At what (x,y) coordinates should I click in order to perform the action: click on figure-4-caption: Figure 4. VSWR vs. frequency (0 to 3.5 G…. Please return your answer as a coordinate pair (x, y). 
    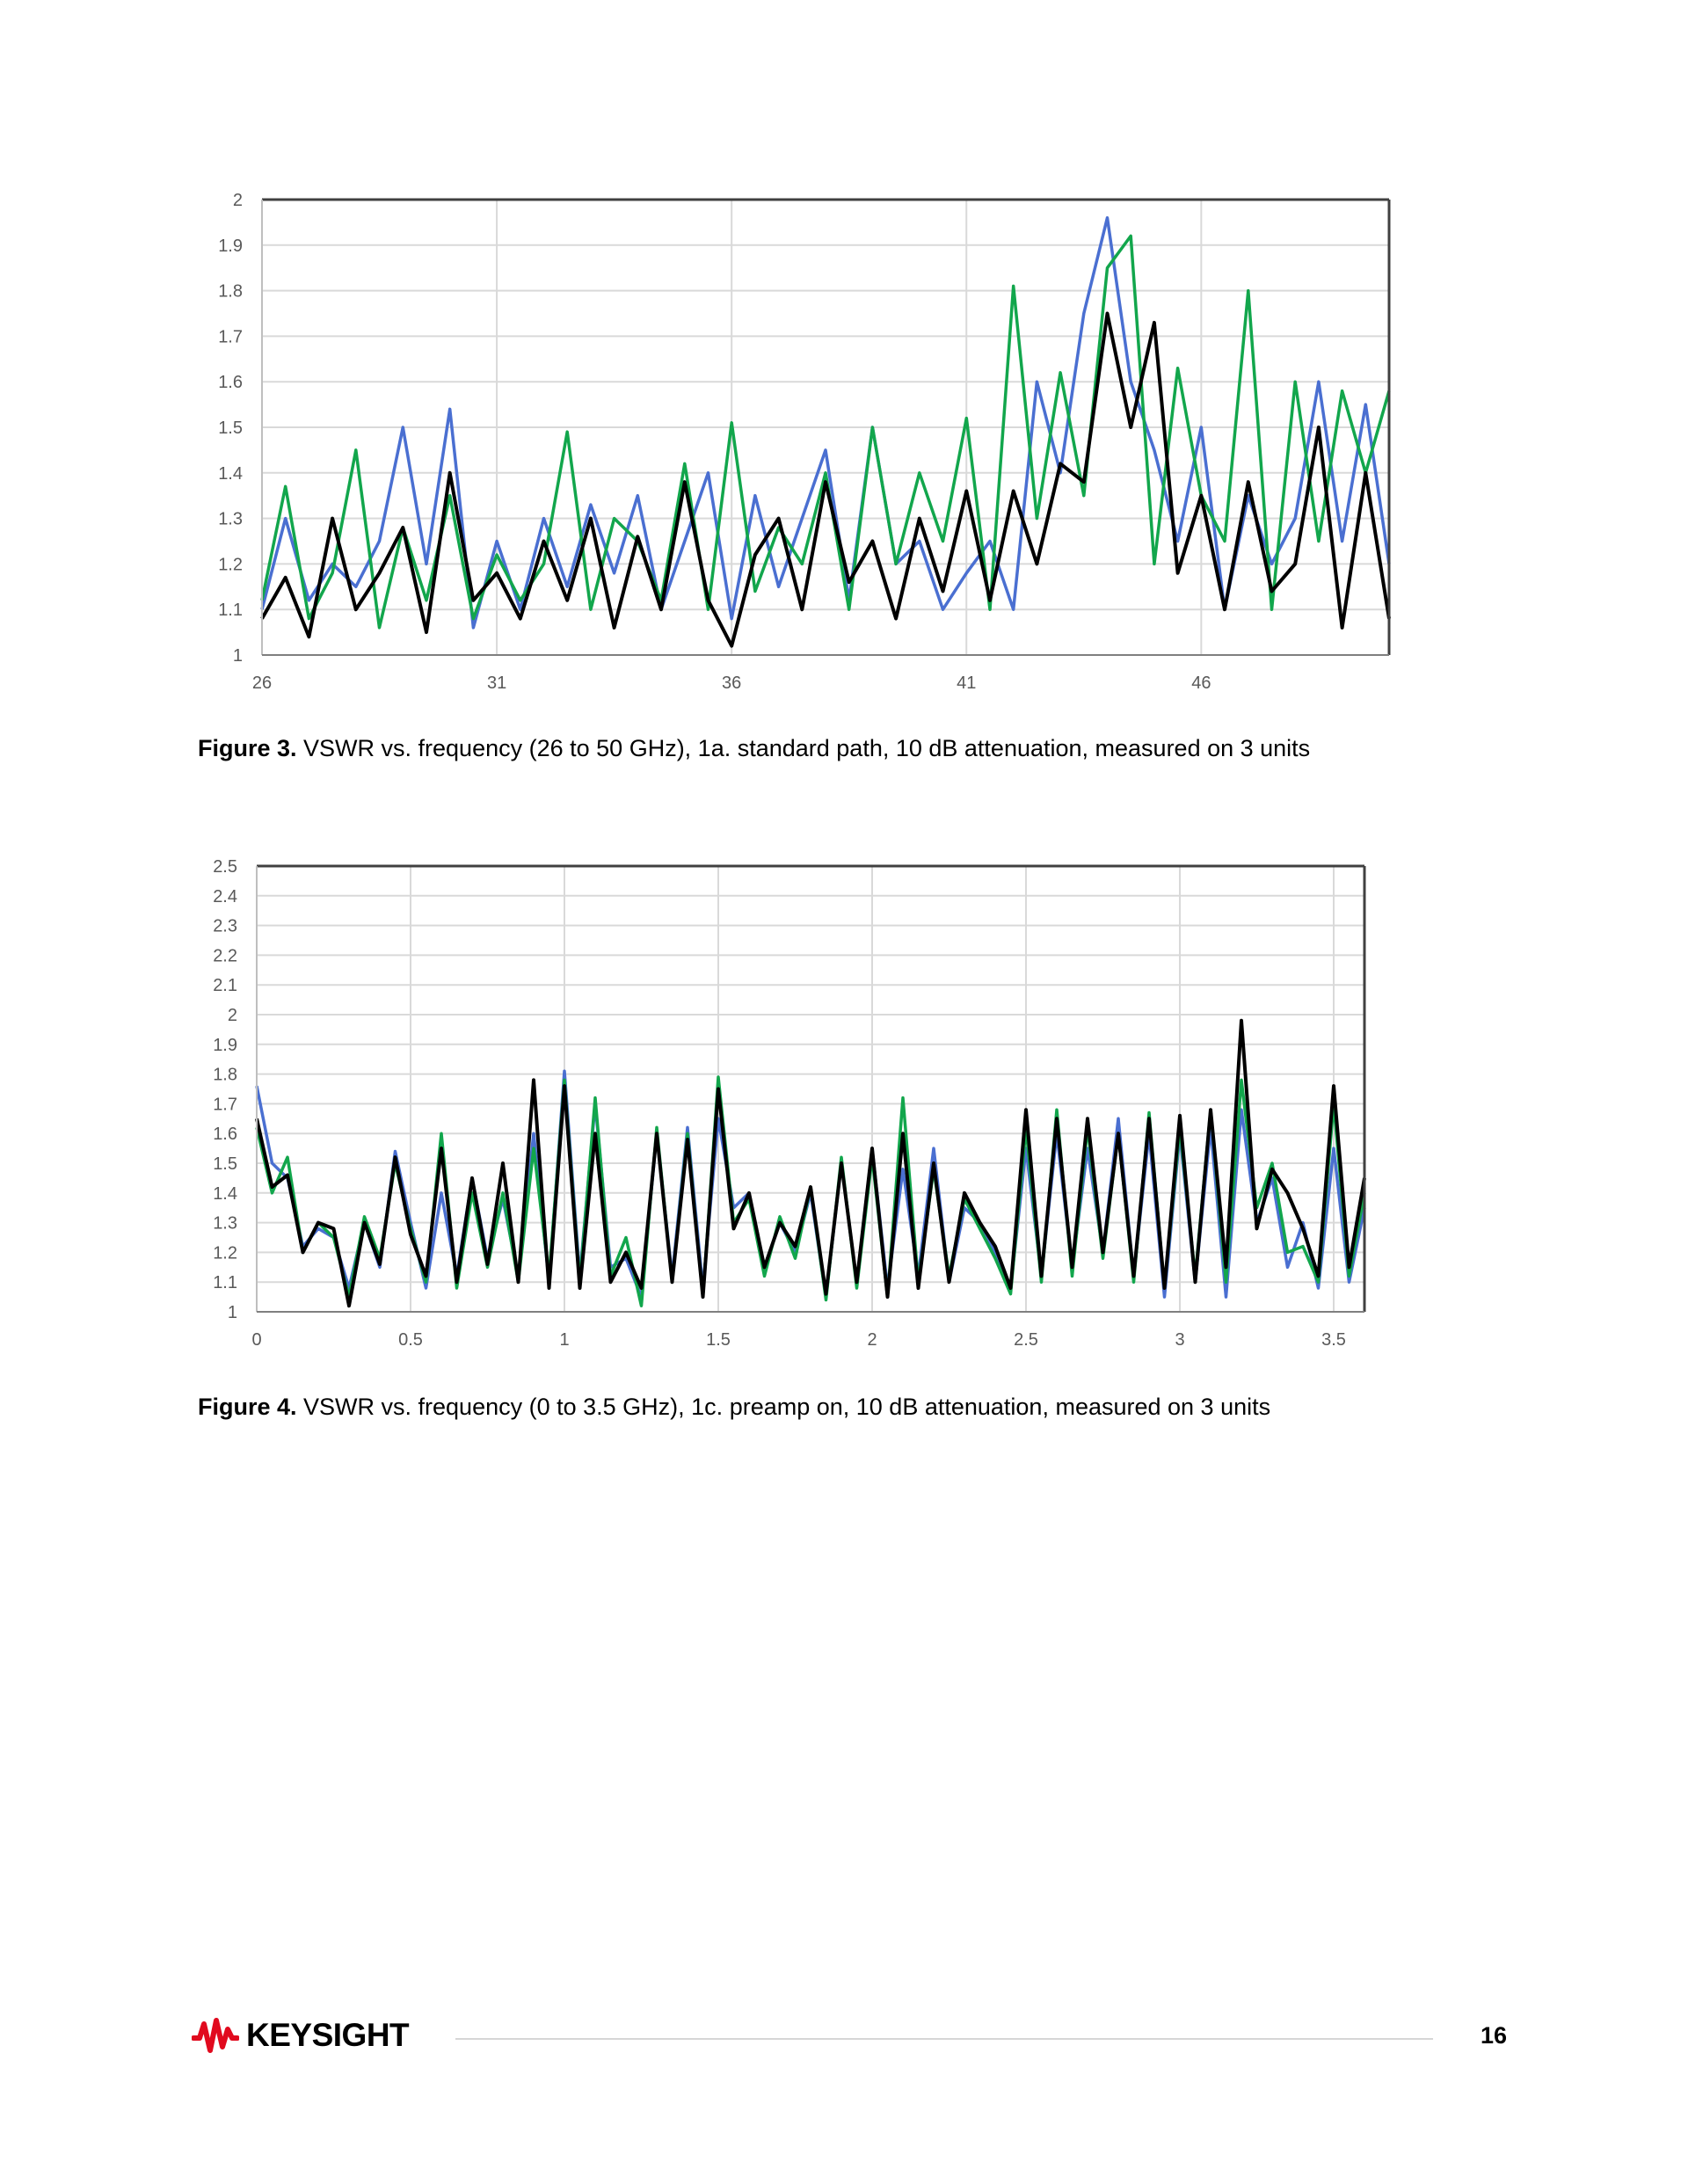
    Looking at the image, I should click on (734, 1407).